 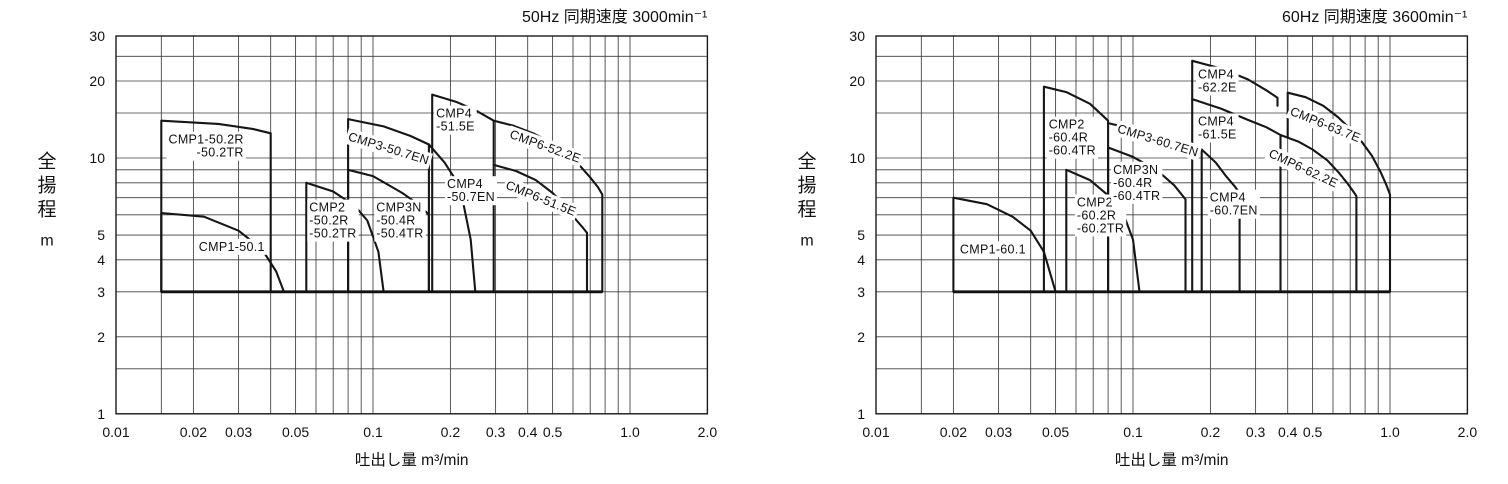 I want to click on svg-text:CMP1-50.2R-50.2TR: CMP1-50.2R -50.2TR, so click(x=206, y=146).